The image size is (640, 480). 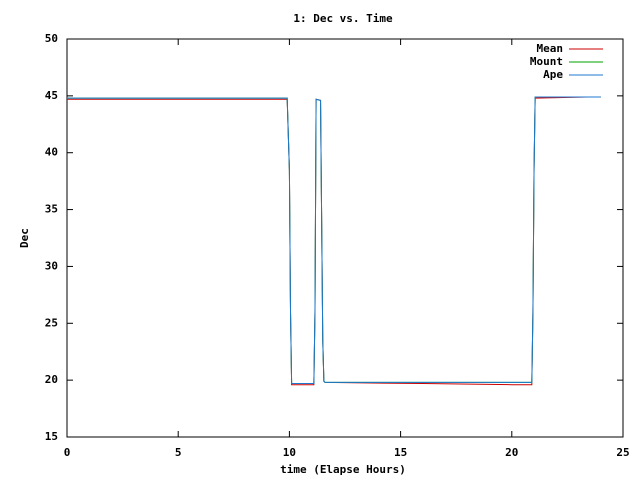 What do you see at coordinates (51, 95) in the screenshot?
I see `y-tick-label: 45` at bounding box center [51, 95].